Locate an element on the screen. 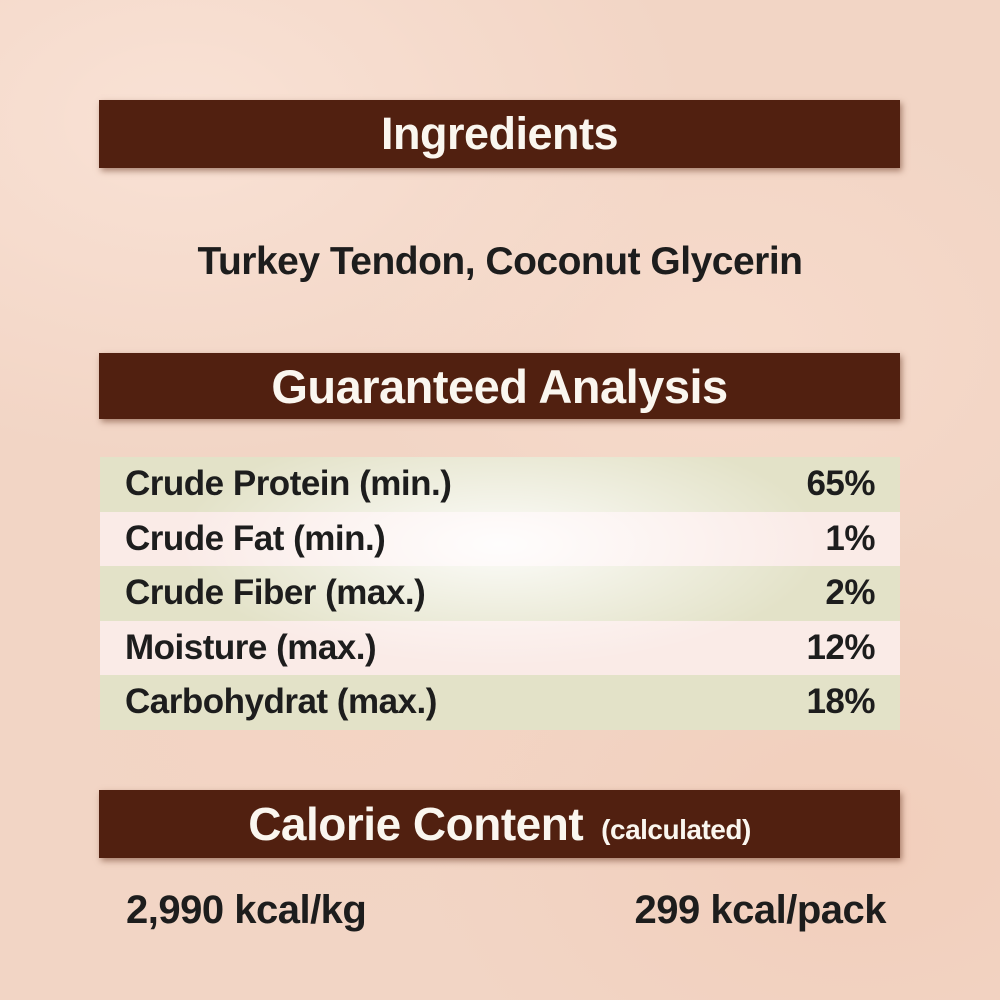 The height and width of the screenshot is (1000, 1000). guaranteed-analysis-header-title: Guaranteed Analysis is located at coordinates (499, 386).